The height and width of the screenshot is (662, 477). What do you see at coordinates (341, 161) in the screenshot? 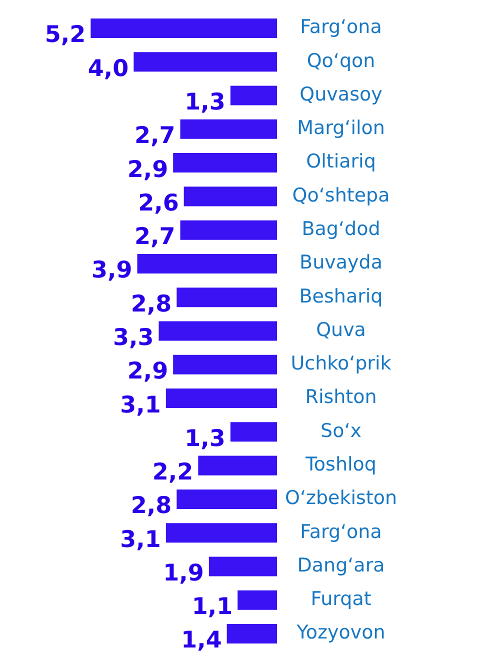
I see `y-tick-label: Oltiariq` at bounding box center [341, 161].